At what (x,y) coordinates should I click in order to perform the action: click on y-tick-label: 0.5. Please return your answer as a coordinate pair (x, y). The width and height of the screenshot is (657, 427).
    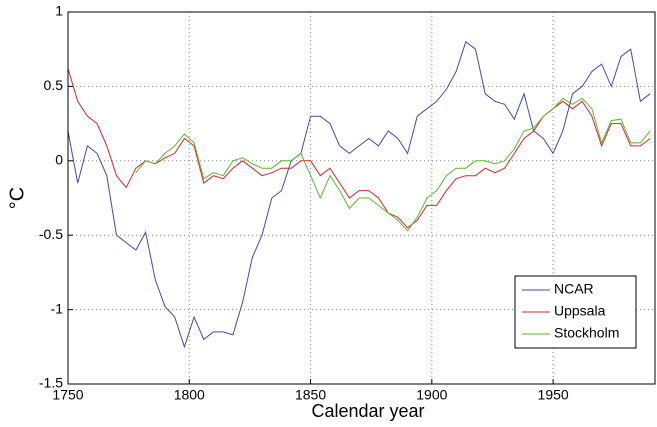
    Looking at the image, I should click on (54, 85).